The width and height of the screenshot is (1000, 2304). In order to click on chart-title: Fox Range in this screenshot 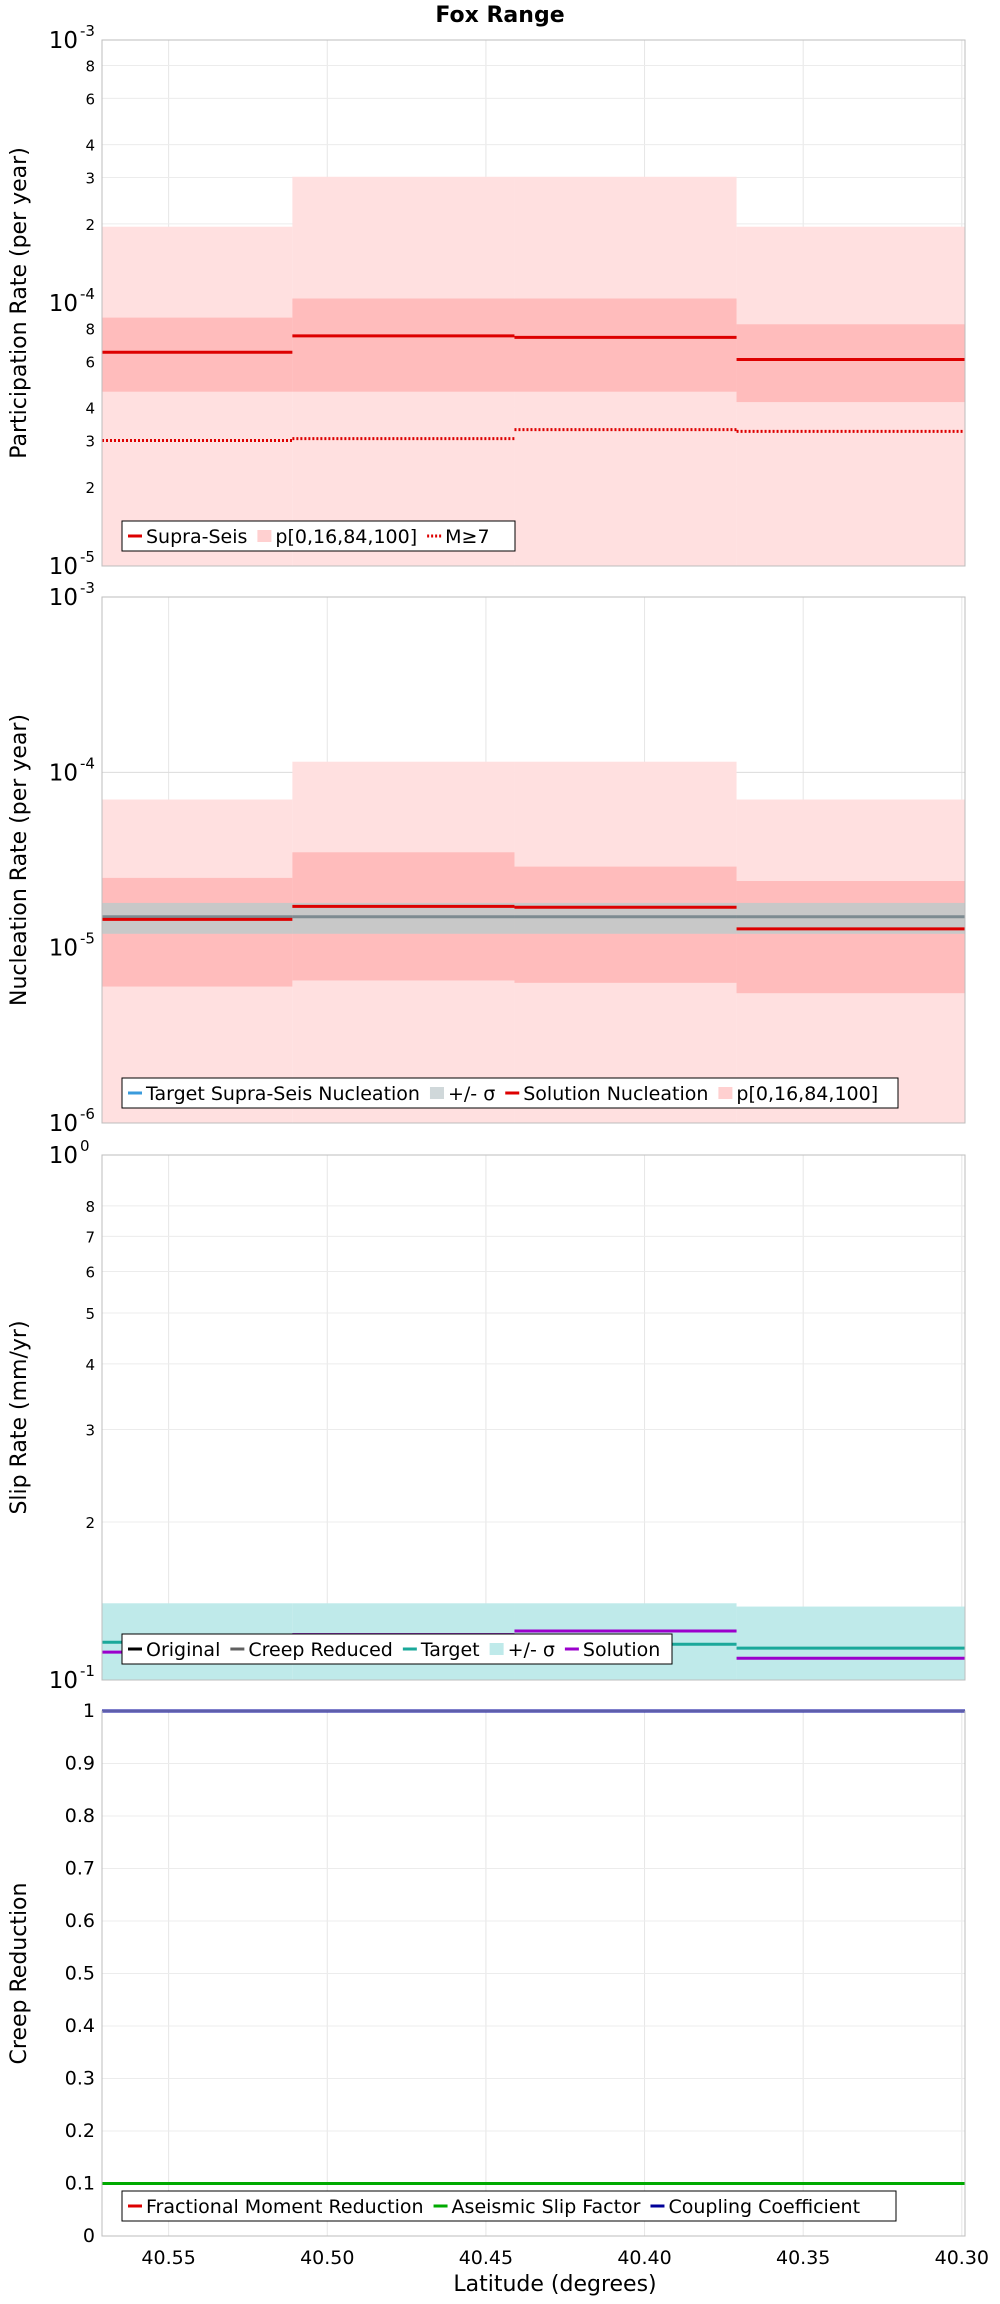, I will do `click(499, 15)`.